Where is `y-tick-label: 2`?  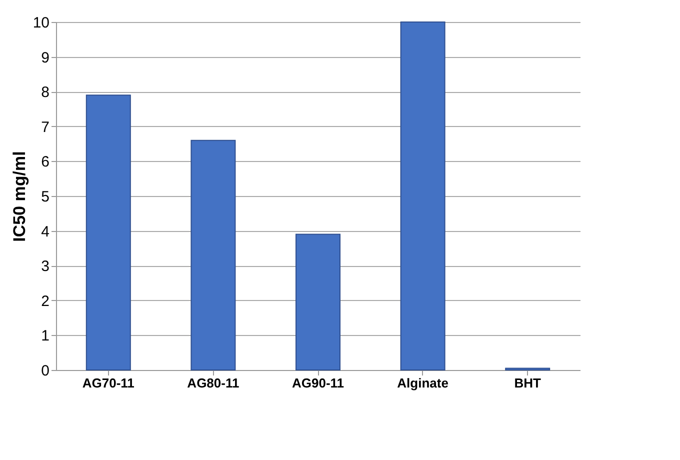
y-tick-label: 2 is located at coordinates (45, 301).